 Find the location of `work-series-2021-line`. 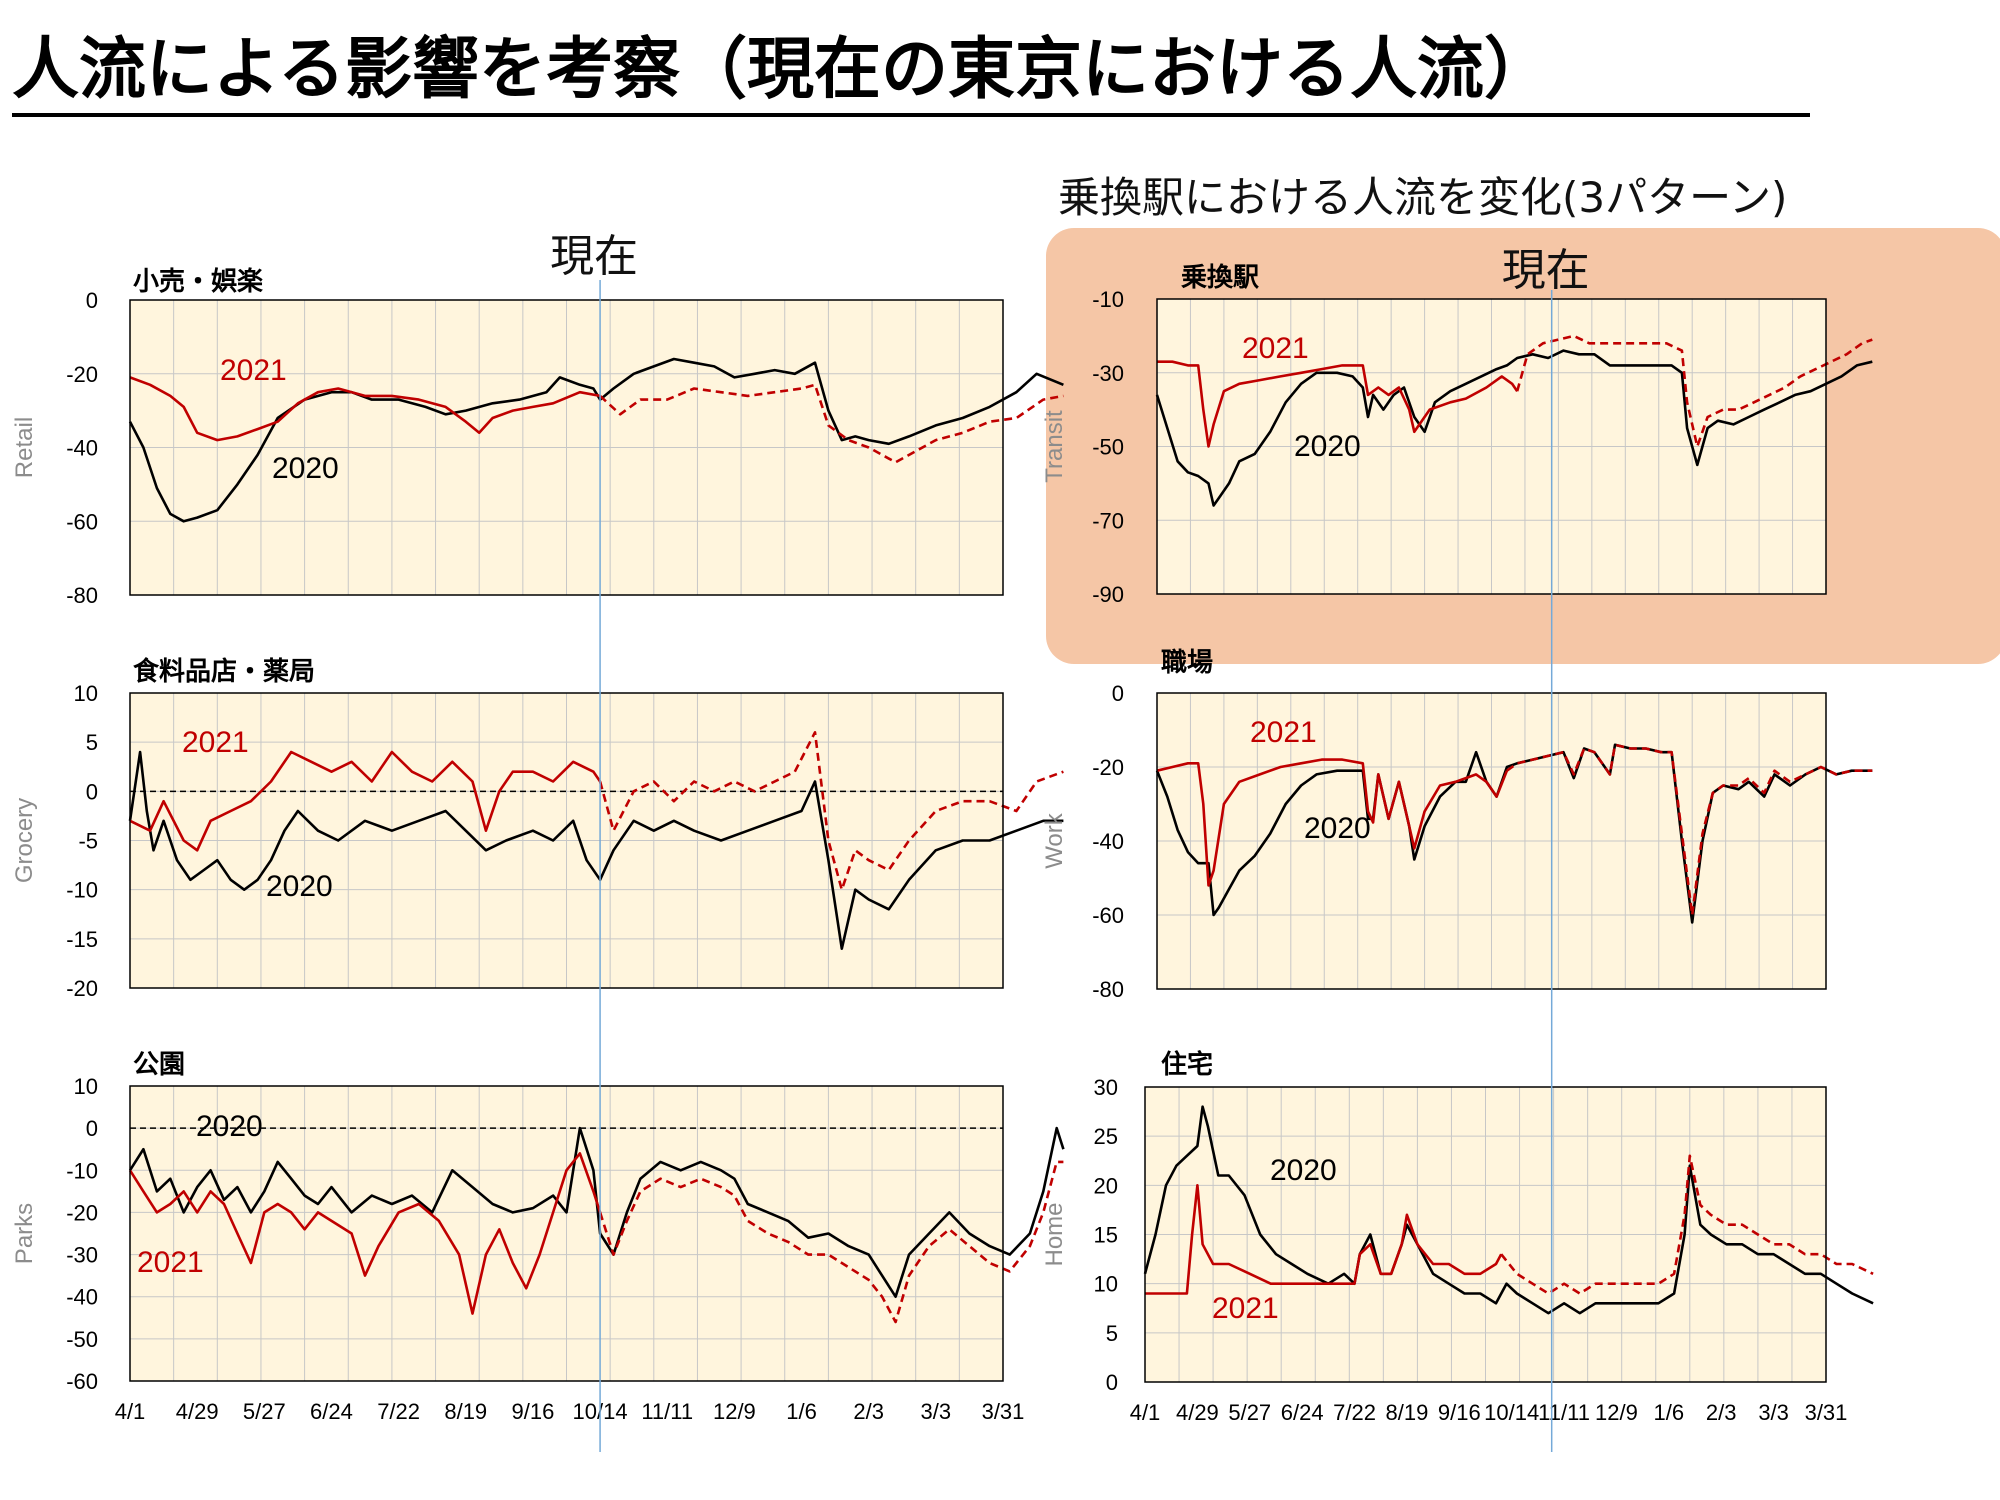

work-series-2021-line is located at coordinates (1332, 822).